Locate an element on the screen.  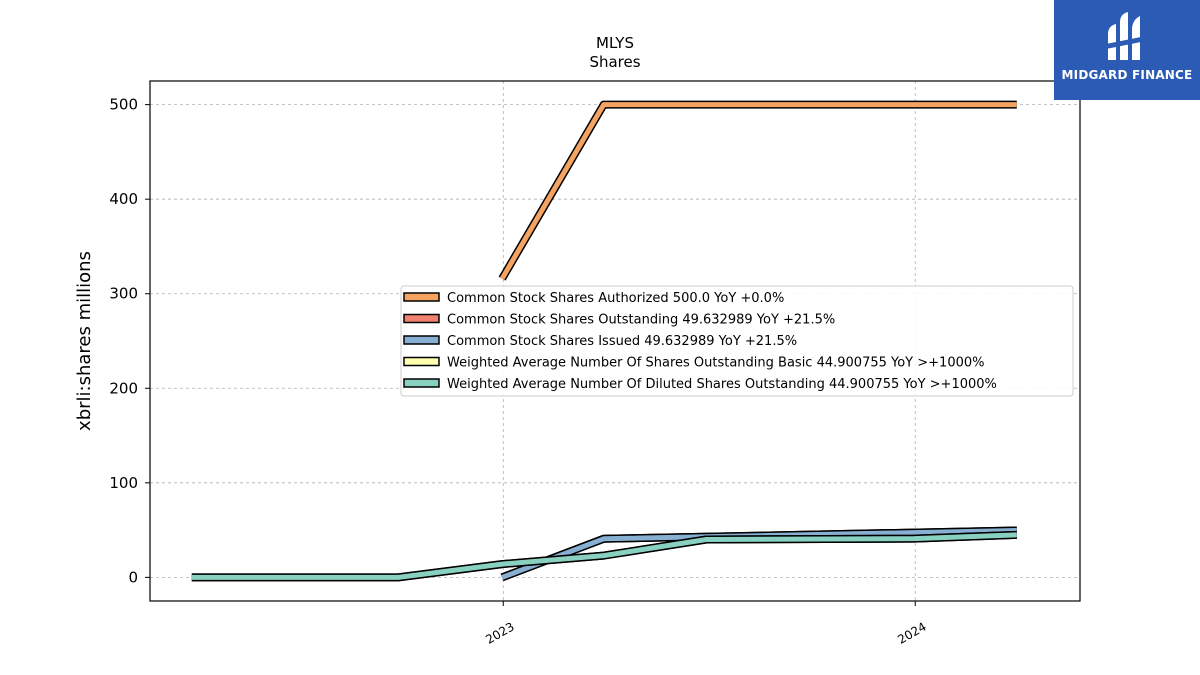
x-tick-label: 2024 is located at coordinates (911, 632).